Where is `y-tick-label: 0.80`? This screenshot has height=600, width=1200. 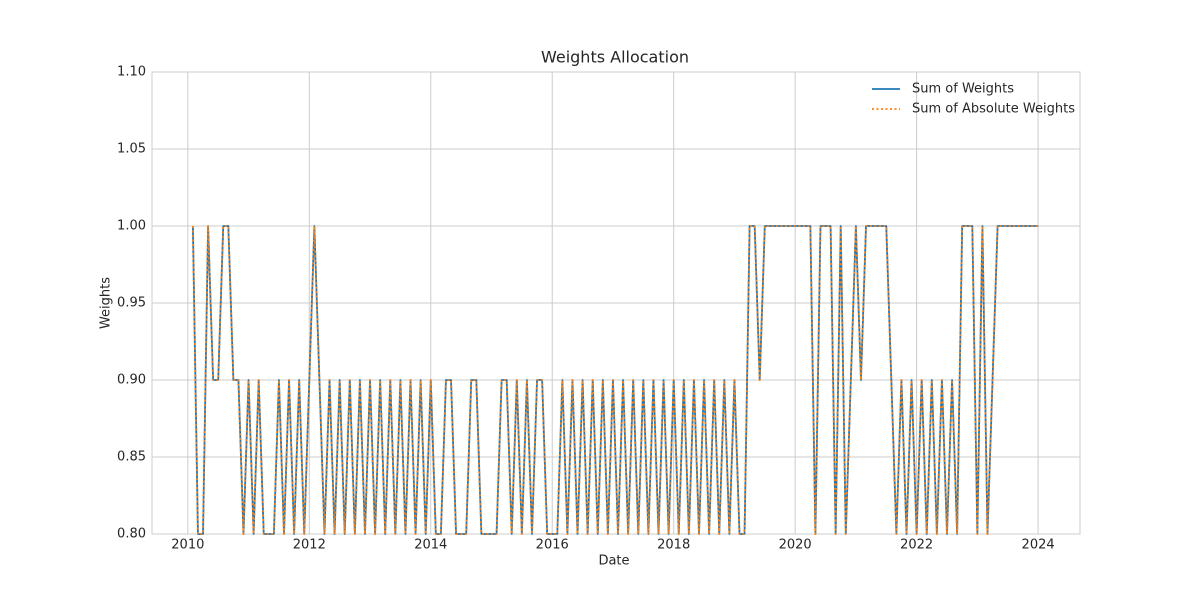
y-tick-label: 0.80 is located at coordinates (131, 534).